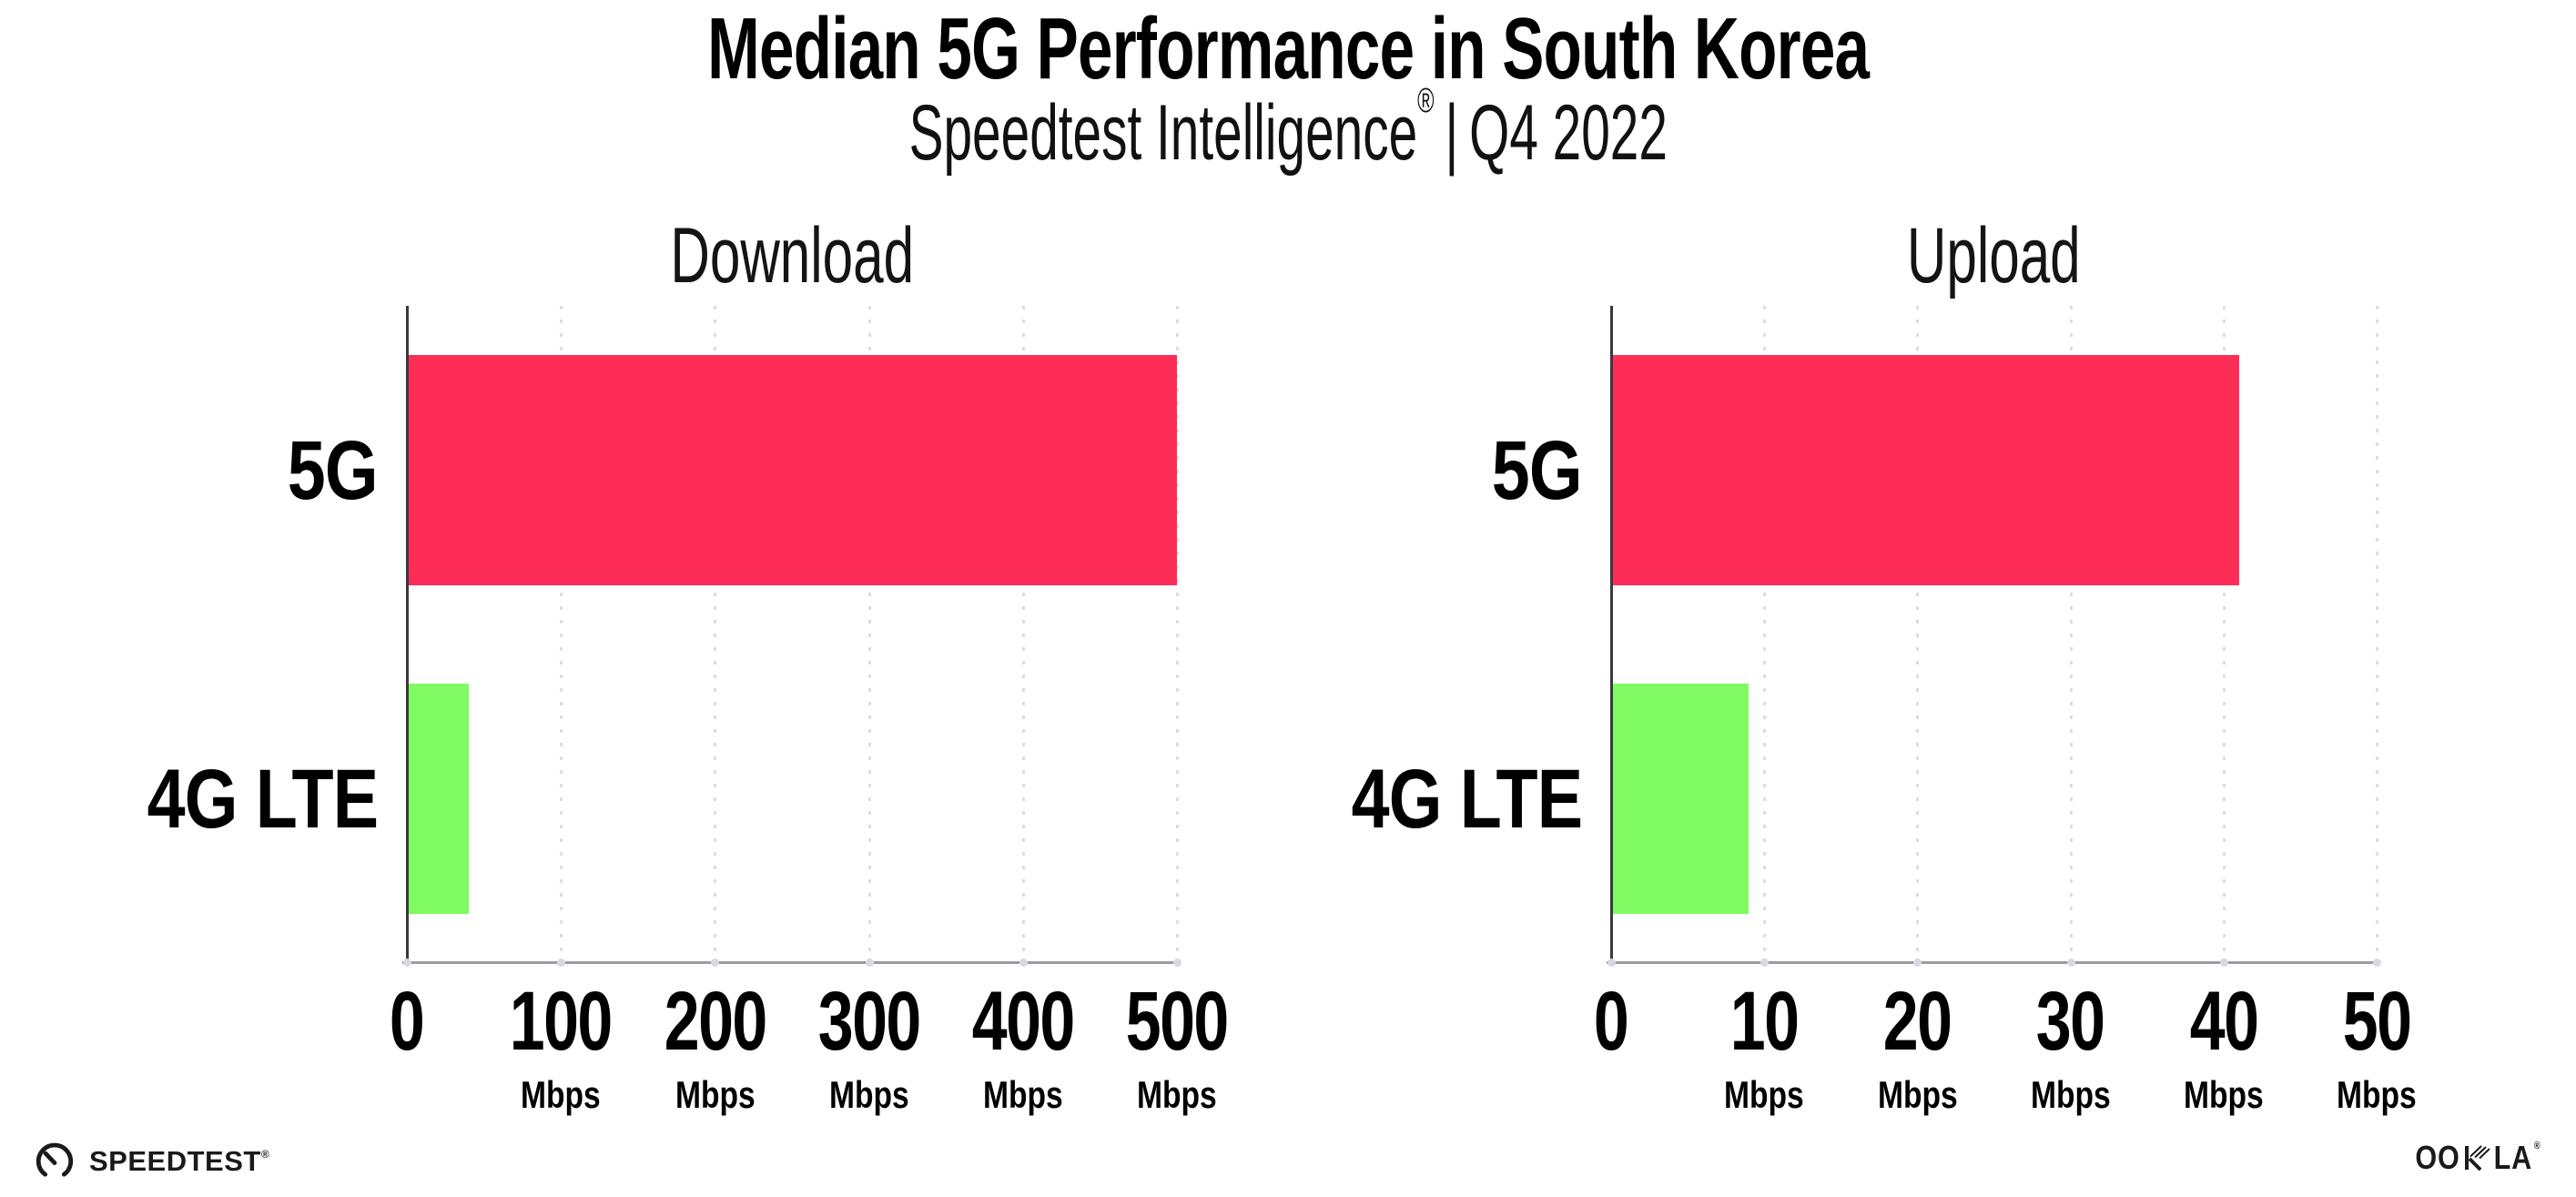 The width and height of the screenshot is (2576, 1197). What do you see at coordinates (407, 1021) in the screenshot?
I see `x-tick-label-download-0: 0` at bounding box center [407, 1021].